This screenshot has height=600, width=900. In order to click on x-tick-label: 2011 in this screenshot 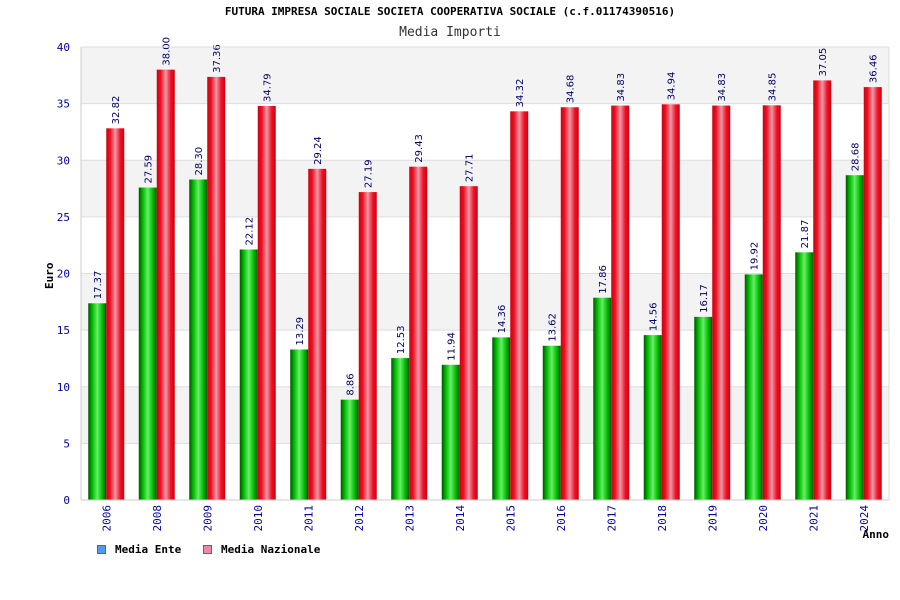, I will do `click(308, 518)`.